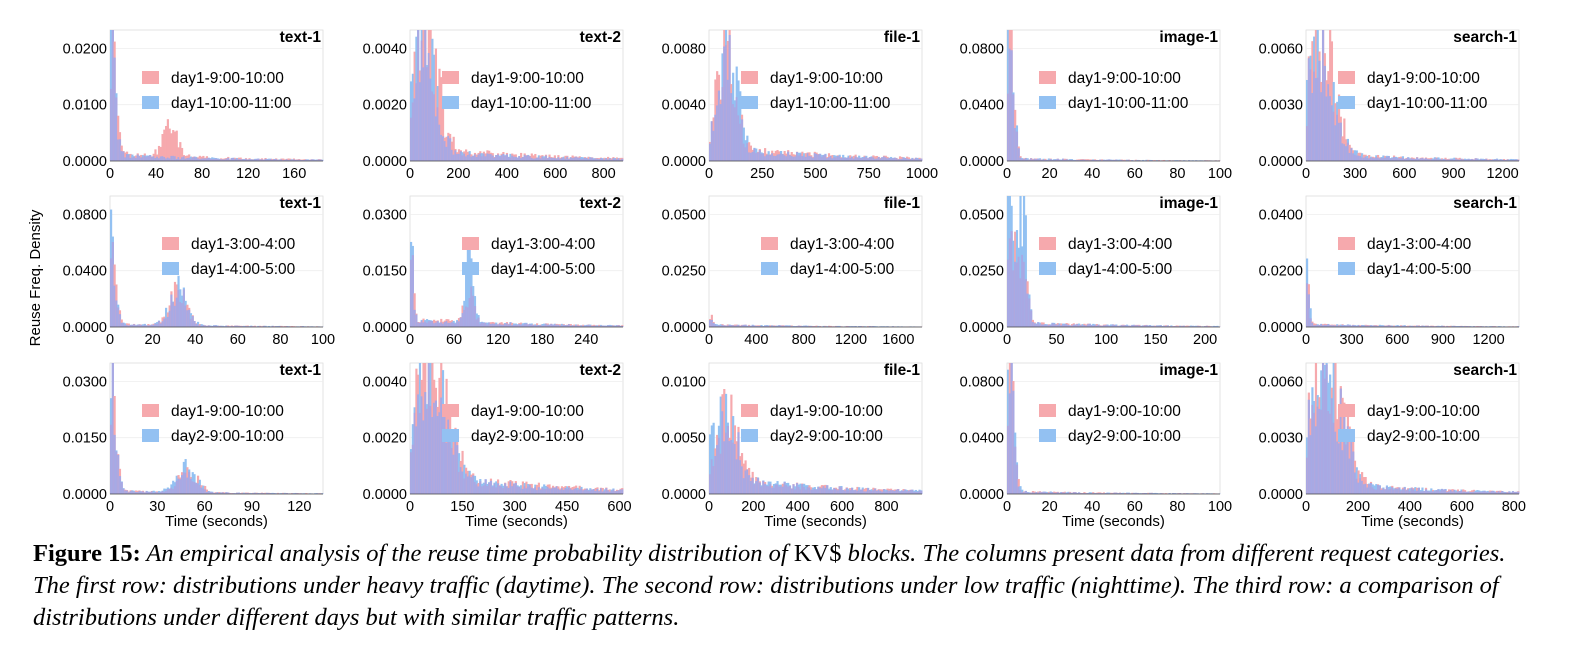 This screenshot has width=1576, height=662. I want to click on y-tick-label: 0.0000, so click(982, 162).